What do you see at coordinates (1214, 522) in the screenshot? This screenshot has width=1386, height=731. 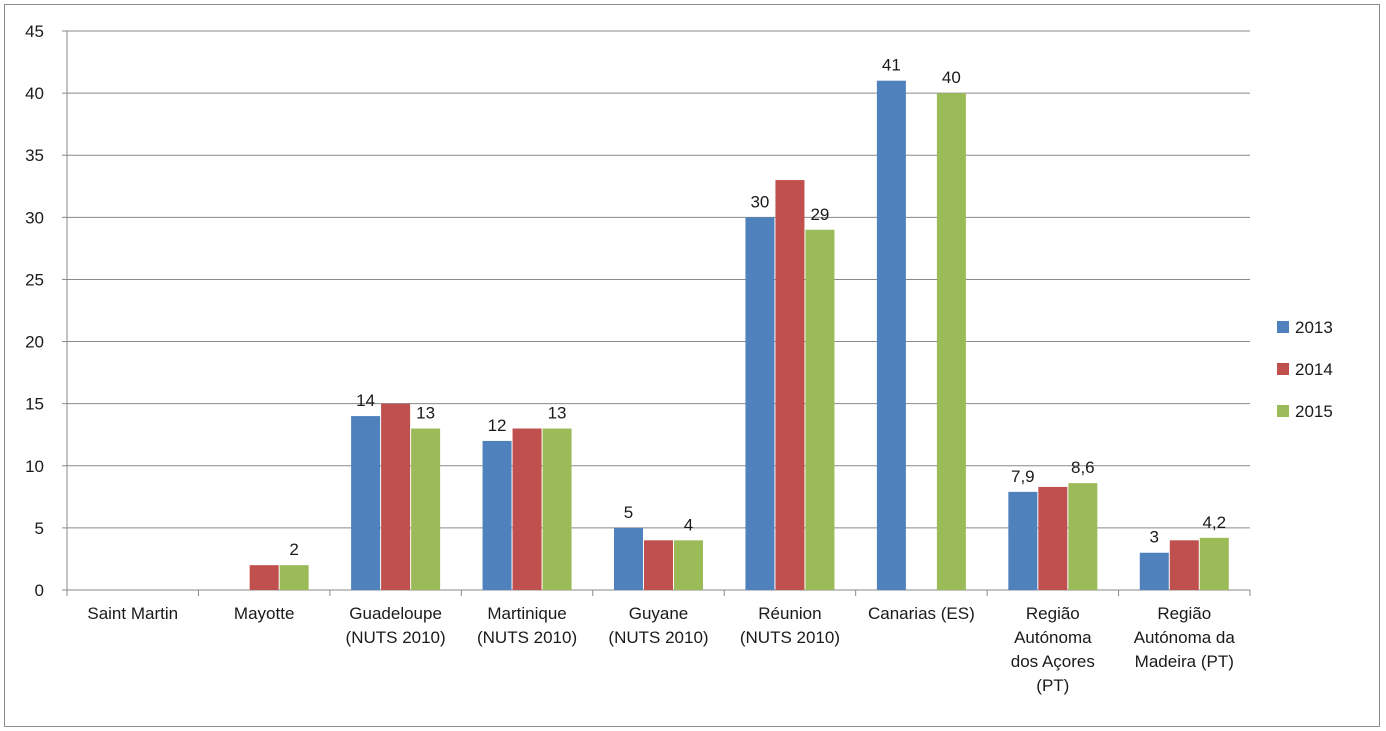 I see `data-label: 4,2` at bounding box center [1214, 522].